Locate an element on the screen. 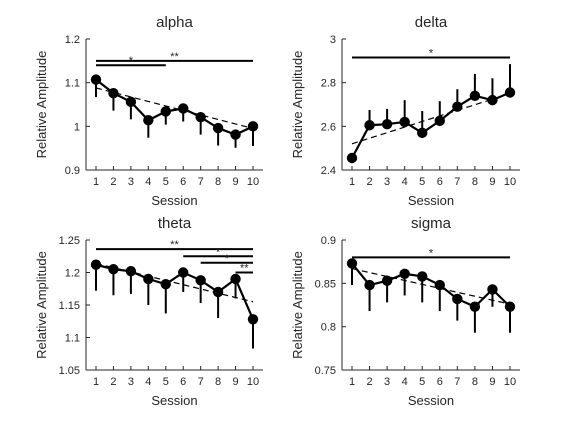 This screenshot has width=581, height=427. y-tick-label: 1 is located at coordinates (77, 127).